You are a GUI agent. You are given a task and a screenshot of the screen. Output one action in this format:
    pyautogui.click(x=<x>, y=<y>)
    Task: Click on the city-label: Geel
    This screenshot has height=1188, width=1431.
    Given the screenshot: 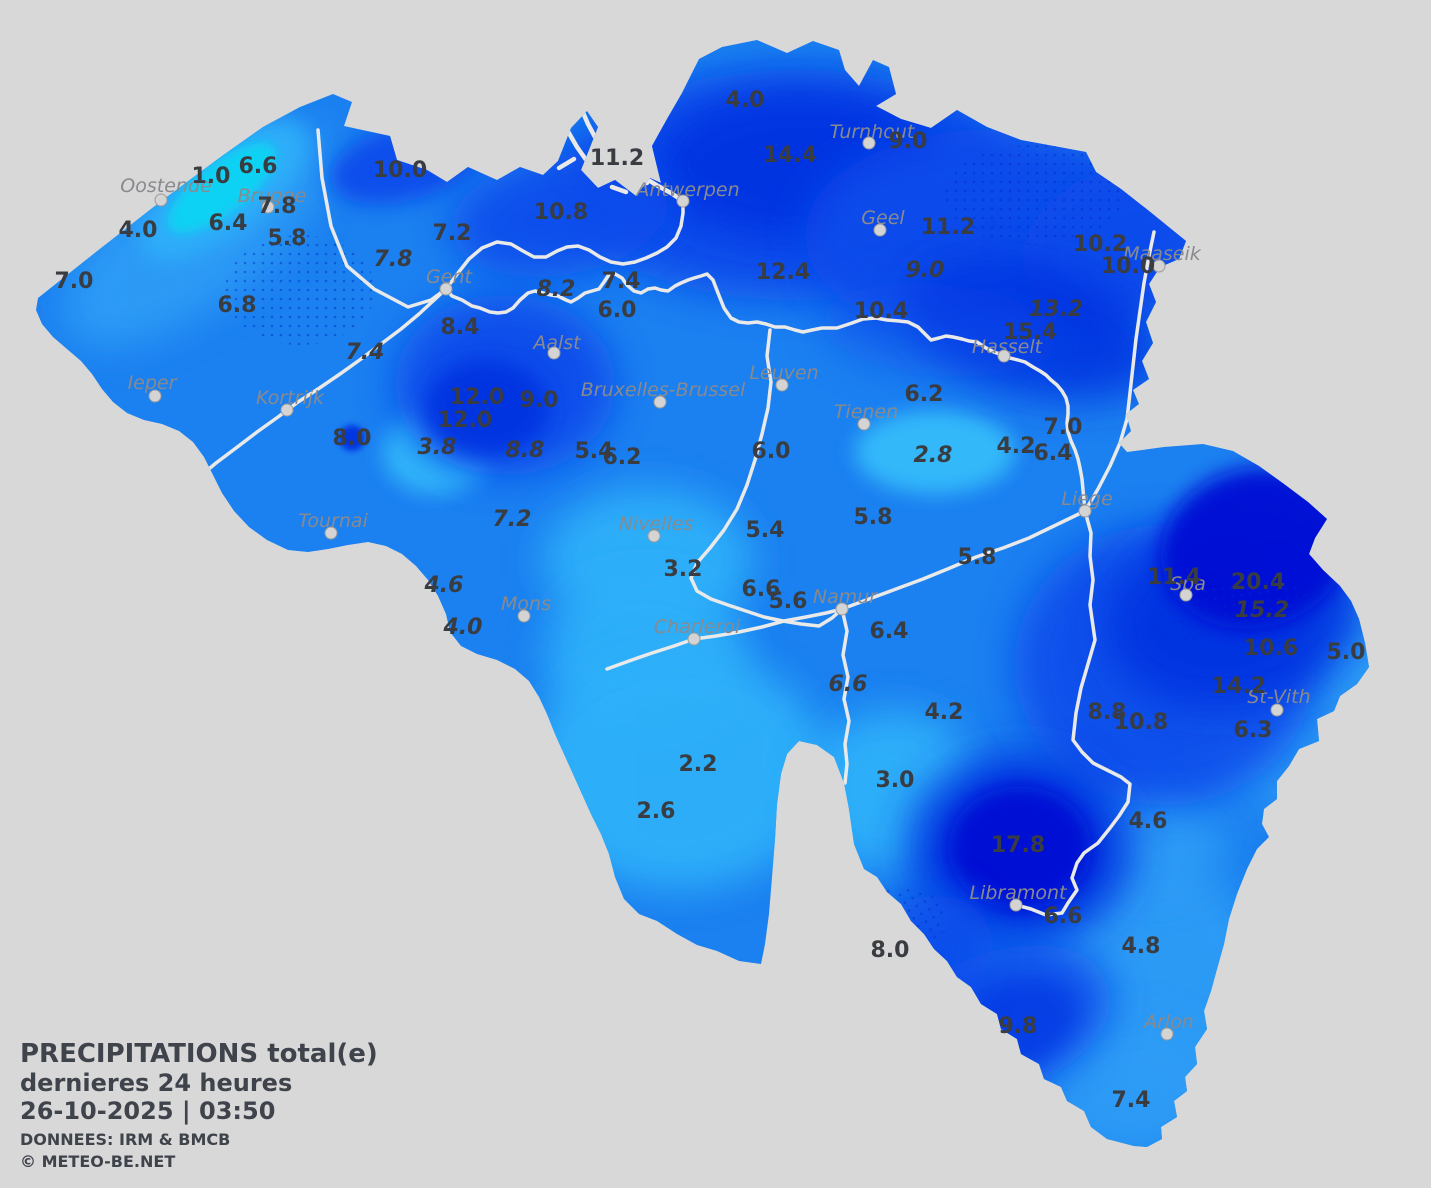 What is the action you would take?
    pyautogui.click(x=883, y=218)
    